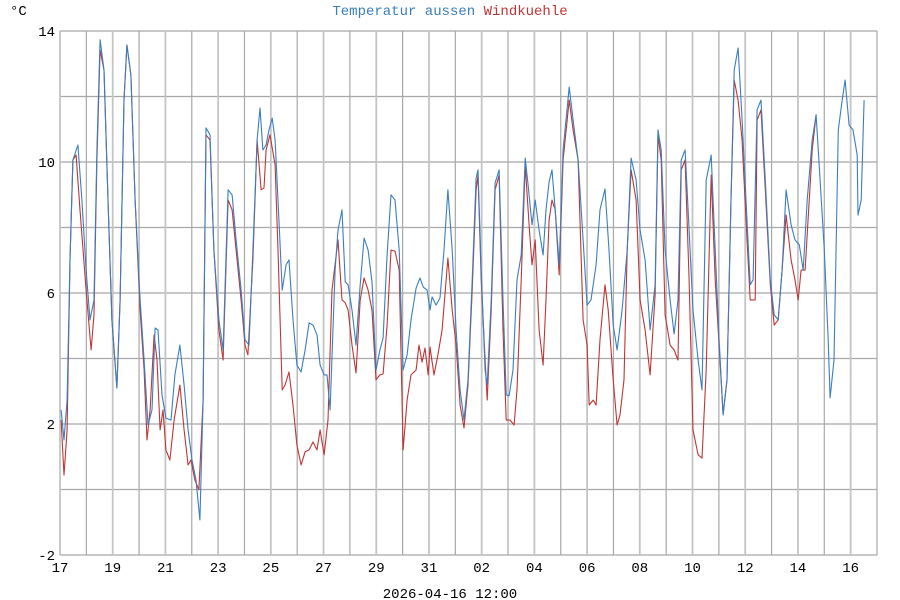 The image size is (900, 600). I want to click on x-tick-label: 19, so click(112, 569).